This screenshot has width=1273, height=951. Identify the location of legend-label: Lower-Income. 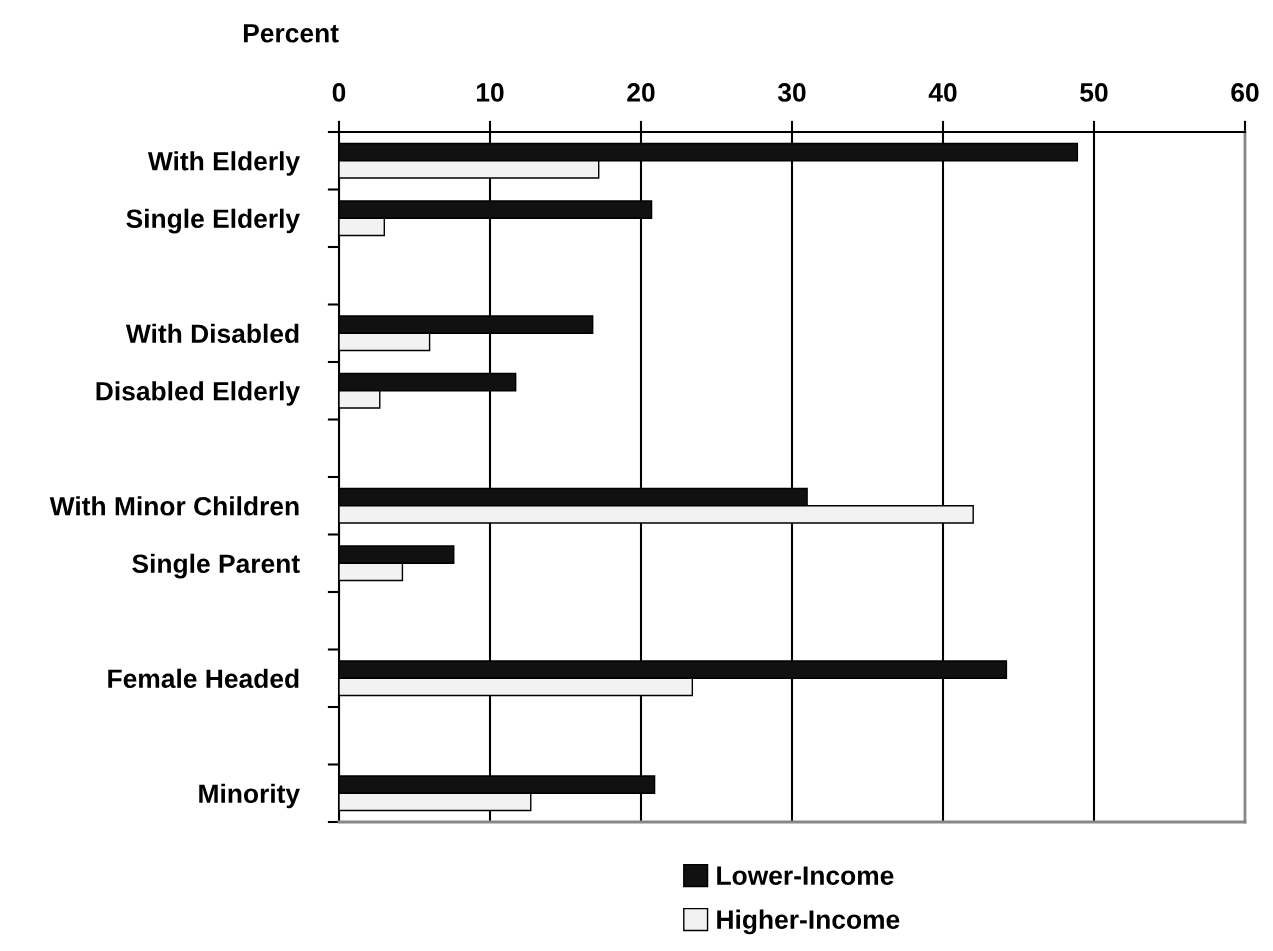
(805, 875).